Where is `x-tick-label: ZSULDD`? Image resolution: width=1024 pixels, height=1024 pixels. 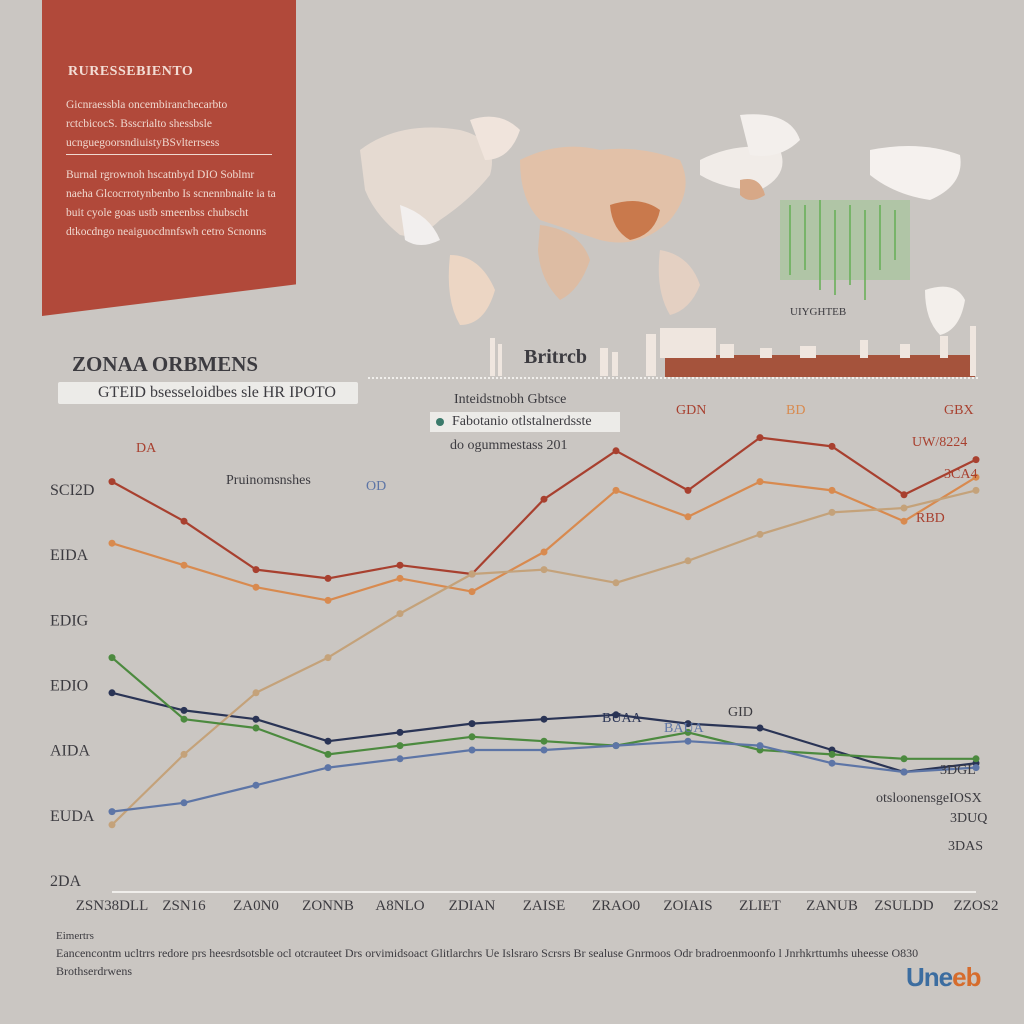 x-tick-label: ZSULDD is located at coordinates (903, 906).